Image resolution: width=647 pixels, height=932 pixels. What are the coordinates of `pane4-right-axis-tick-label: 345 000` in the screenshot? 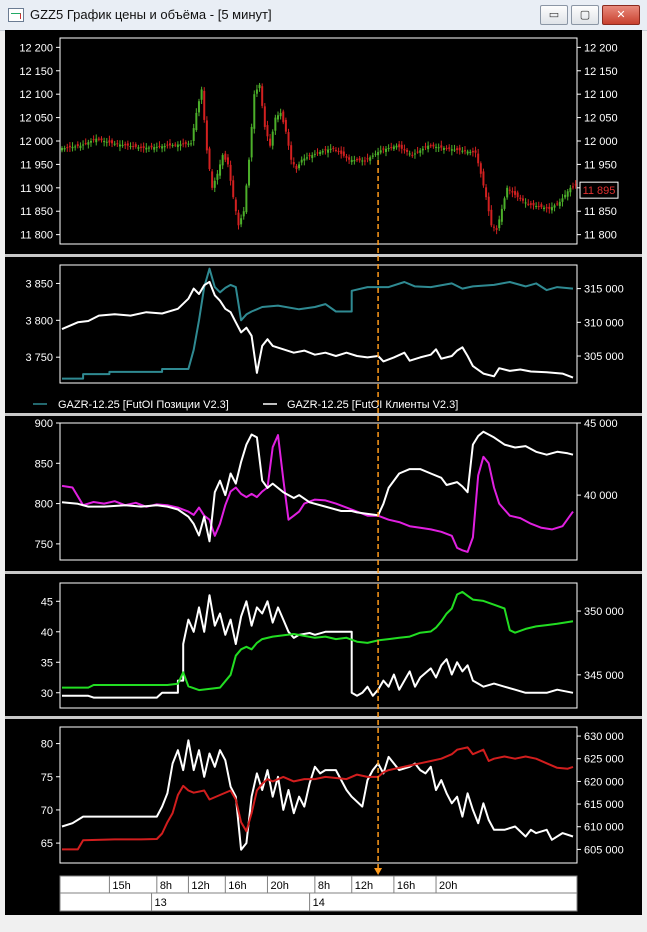 It's located at (604, 676).